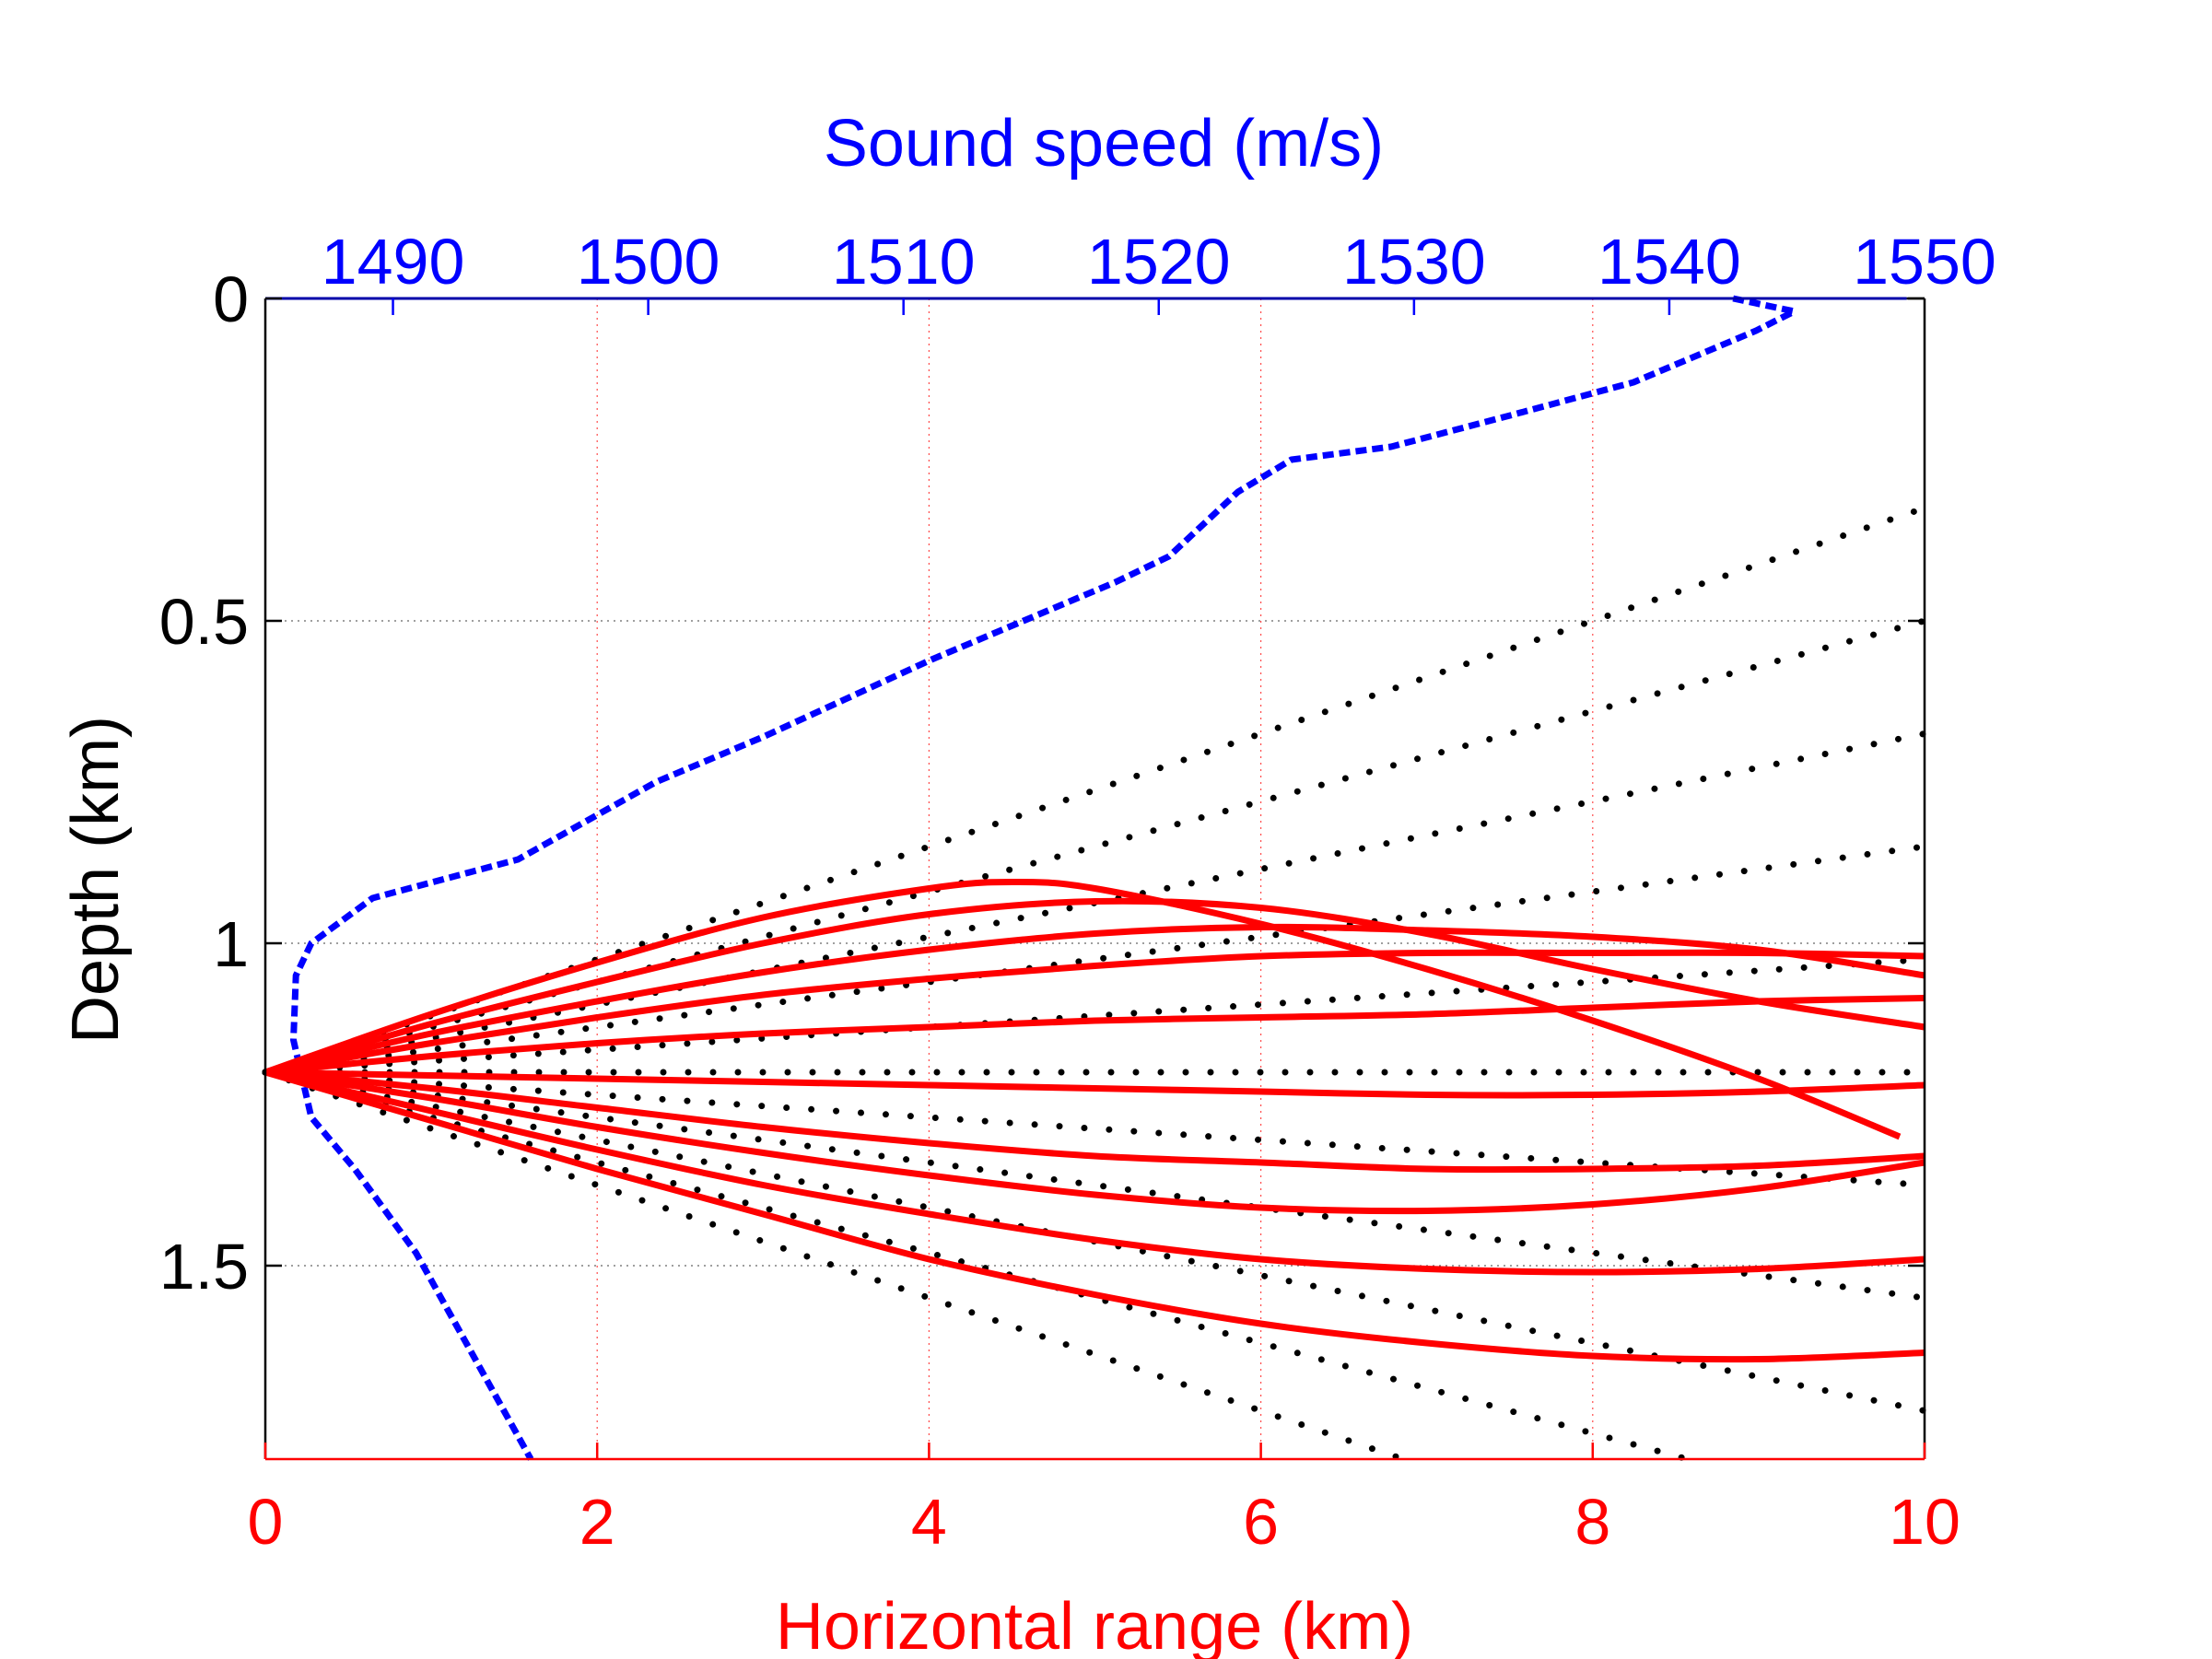 The image size is (2212, 1659). Describe the element at coordinates (96, 880) in the screenshot. I see `y-axis-title: Depth (km)` at that location.